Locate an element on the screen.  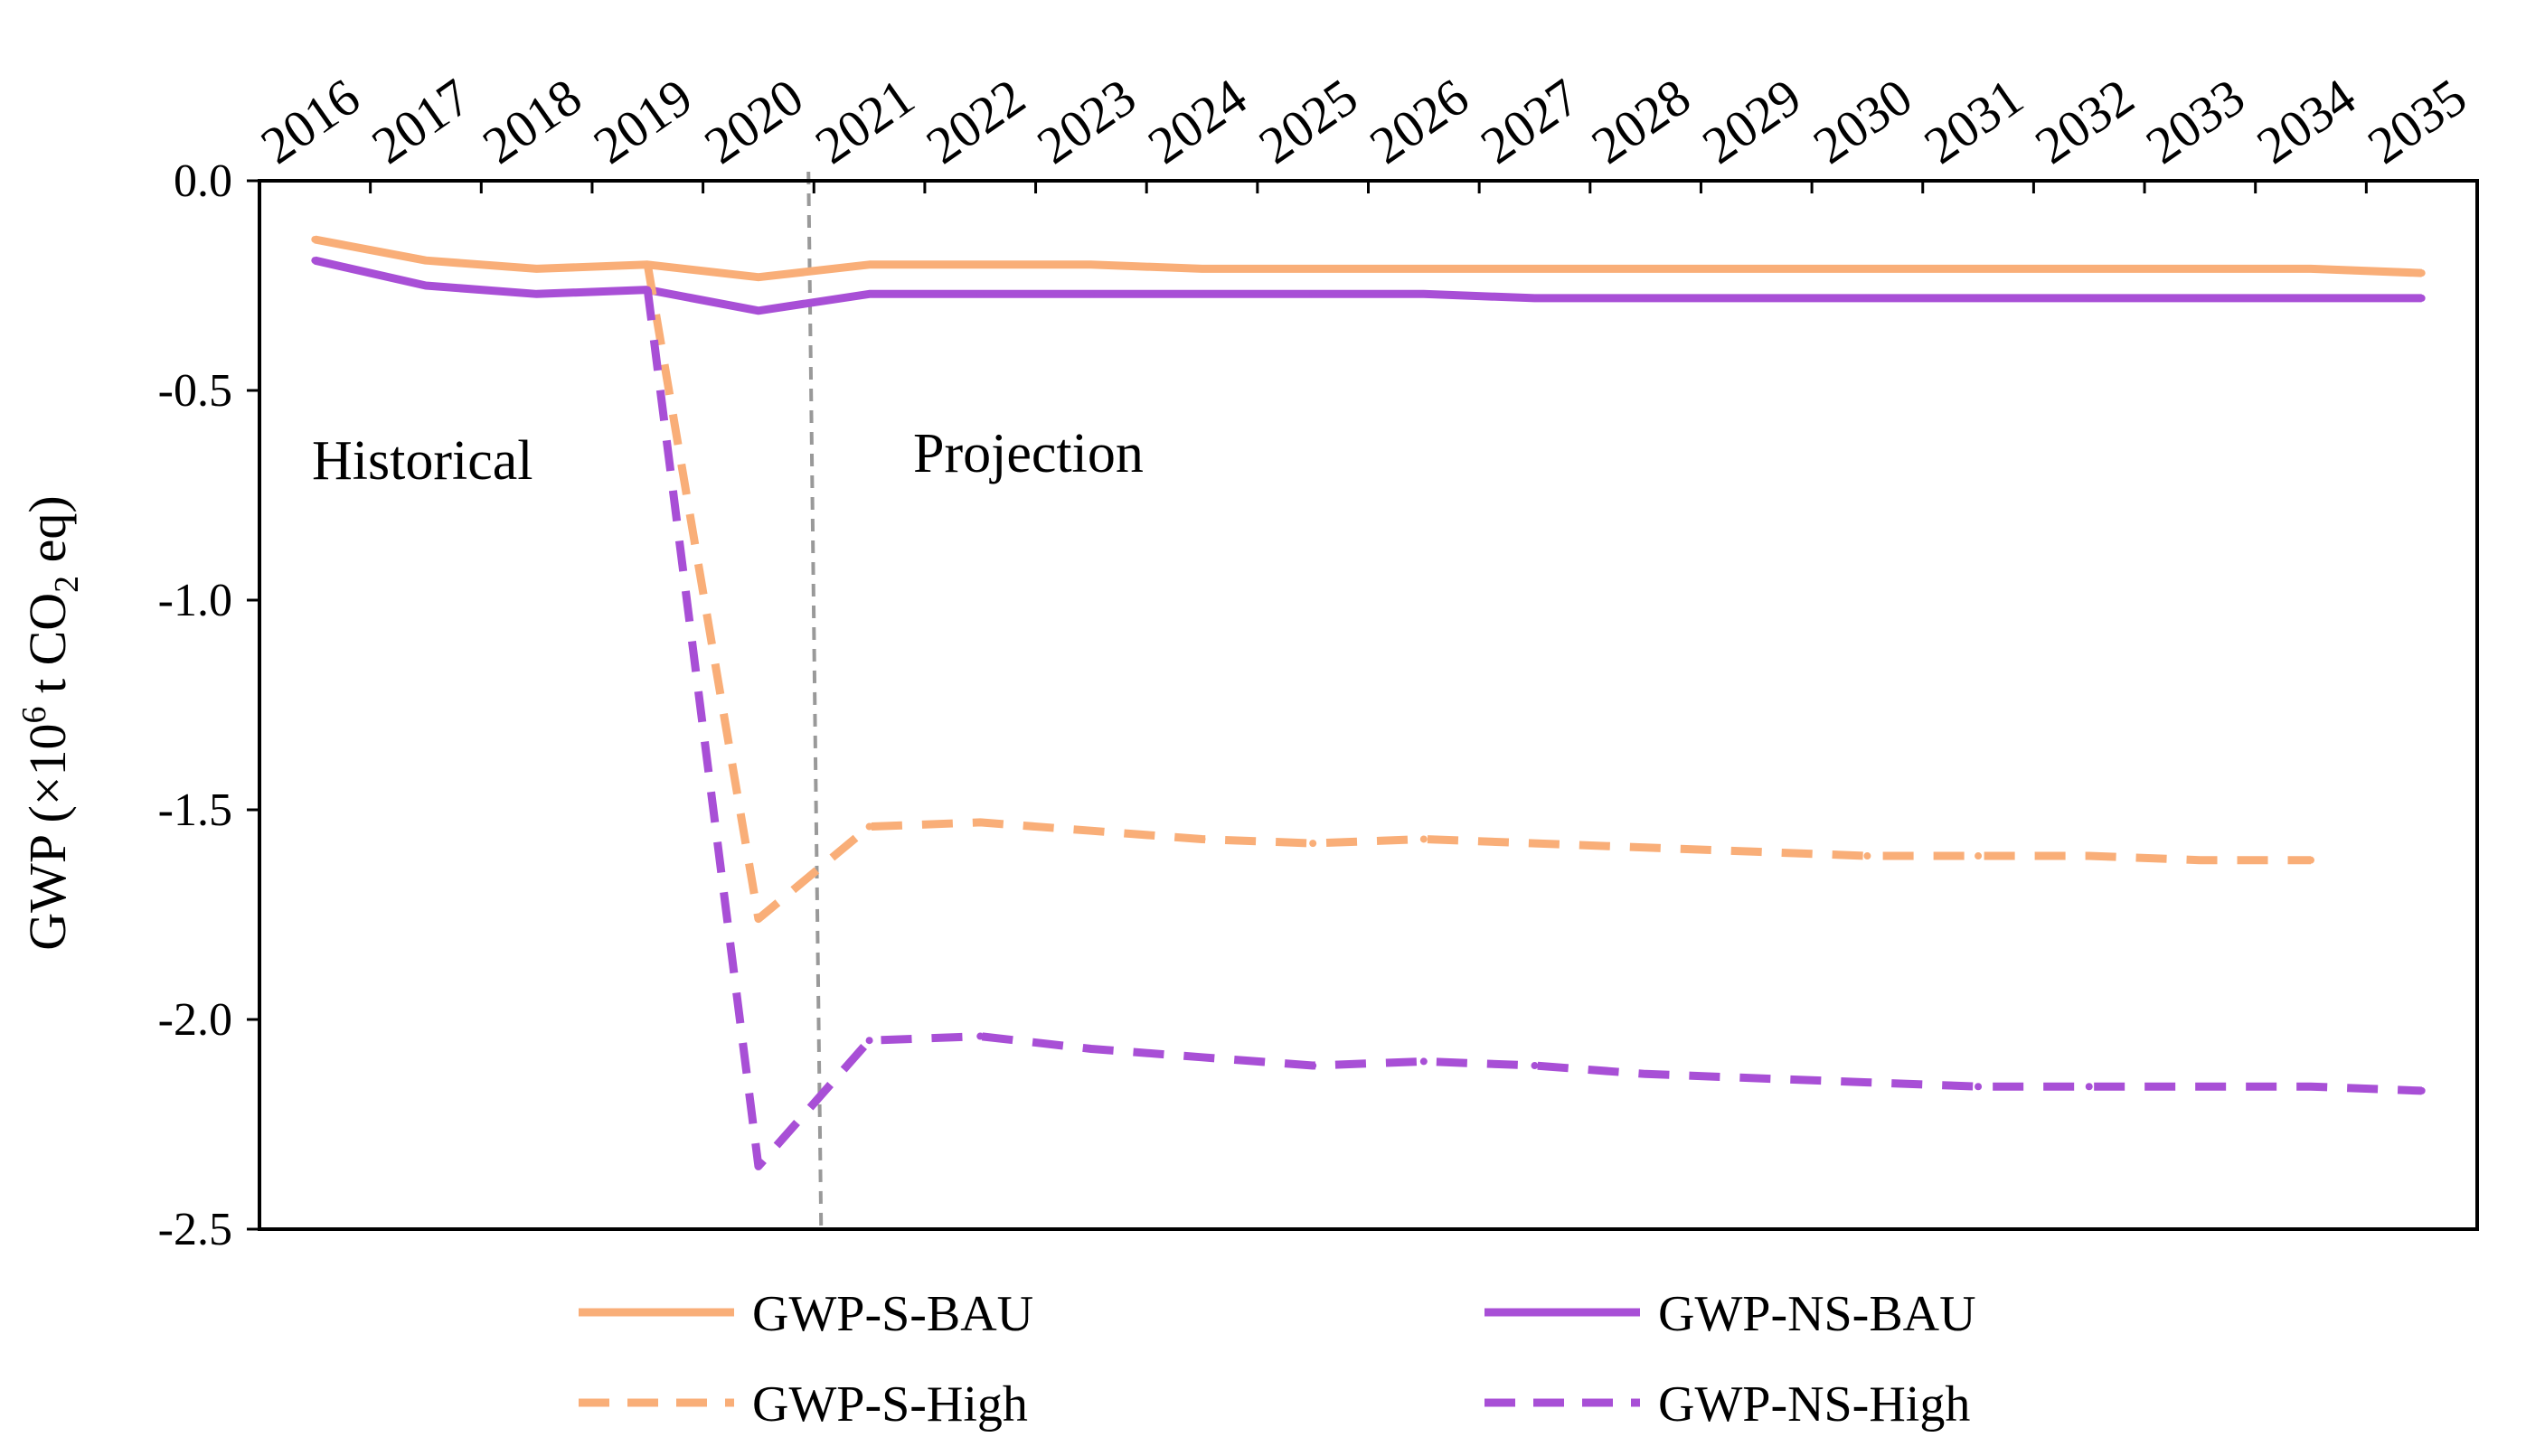
legend-label-gwp-s-bau: GWP-S-BAU is located at coordinates (892, 1314).